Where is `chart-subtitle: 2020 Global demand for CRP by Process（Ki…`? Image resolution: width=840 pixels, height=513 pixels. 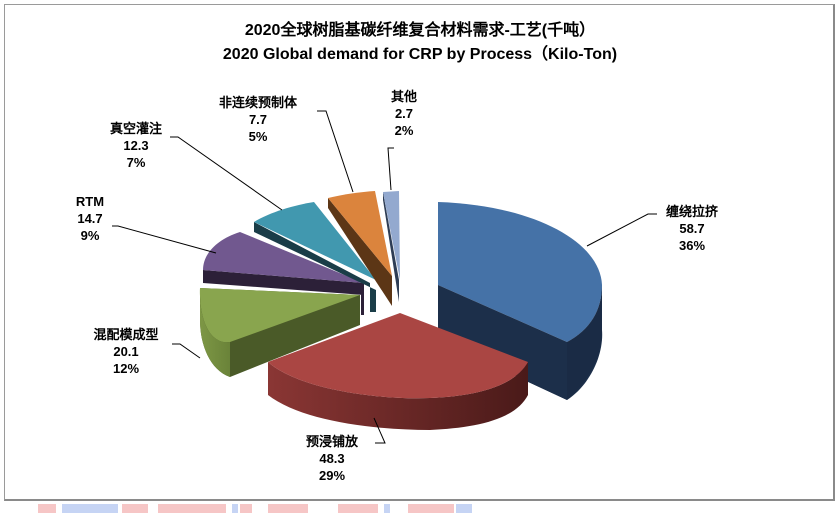
chart-subtitle: 2020 Global demand for CRP by Process（Ki… is located at coordinates (420, 54).